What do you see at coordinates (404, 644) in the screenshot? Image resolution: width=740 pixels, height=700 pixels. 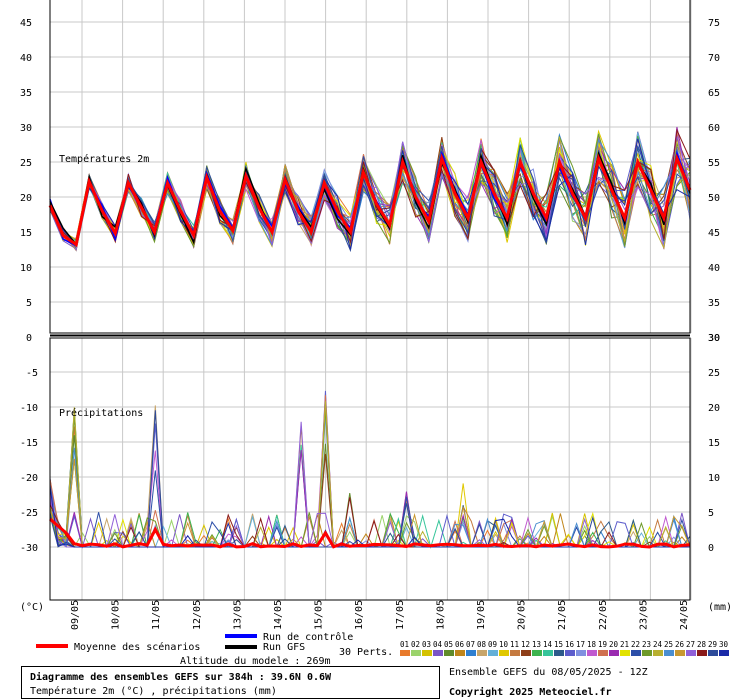 I see `member-number: 01` at bounding box center [404, 644].